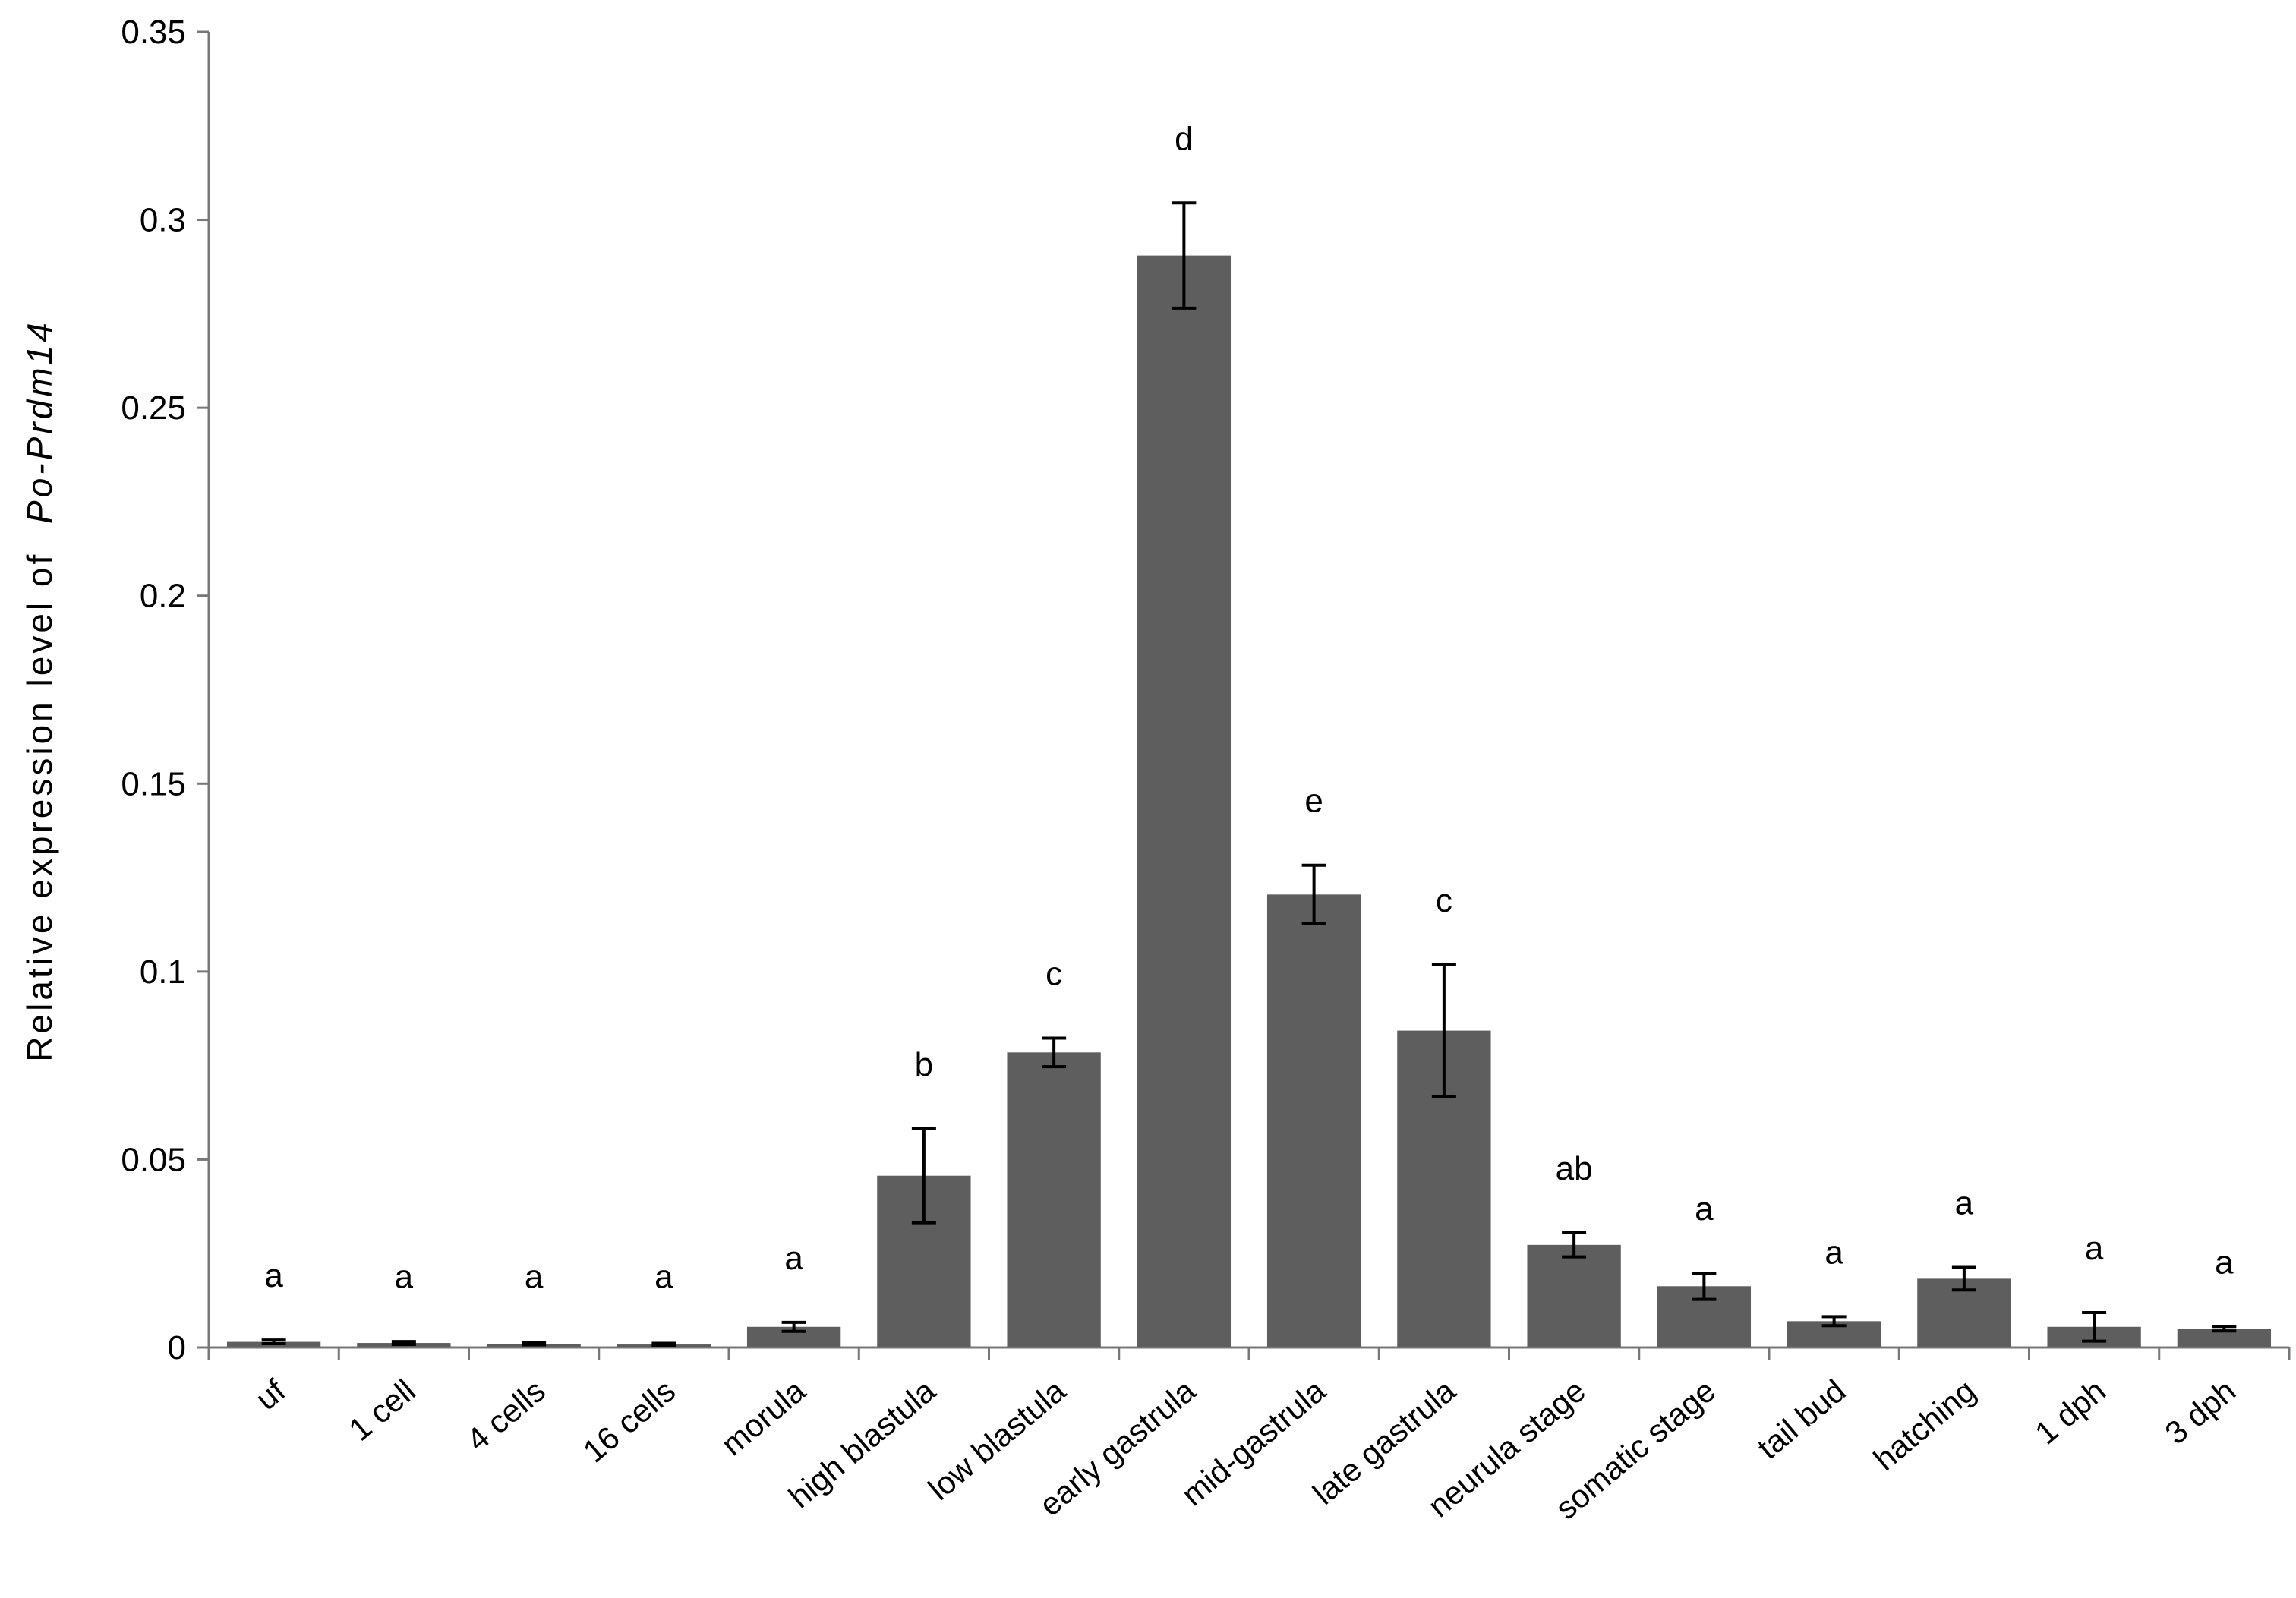  I want to click on category-label: 16 cells, so click(629, 1421).